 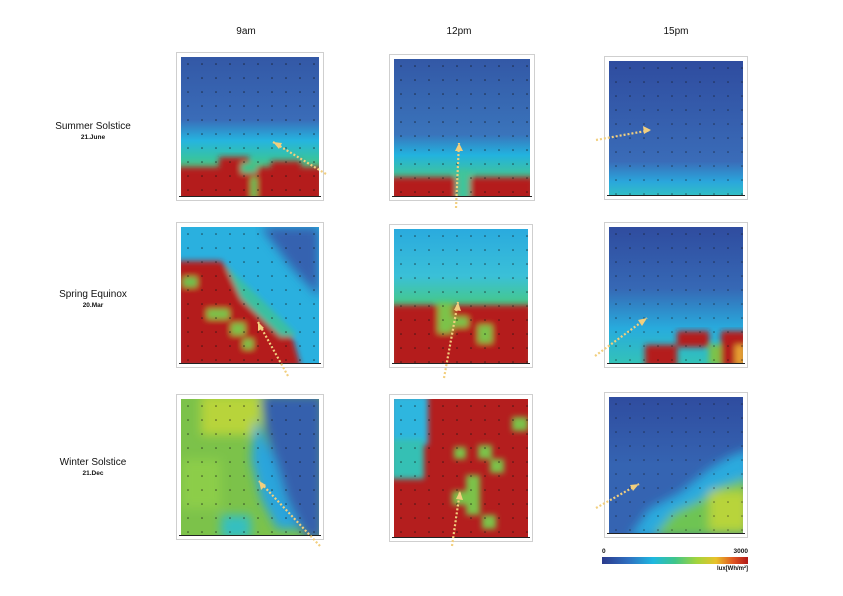 What do you see at coordinates (93, 473) in the screenshot?
I see `row-date: 21.Dec` at bounding box center [93, 473].